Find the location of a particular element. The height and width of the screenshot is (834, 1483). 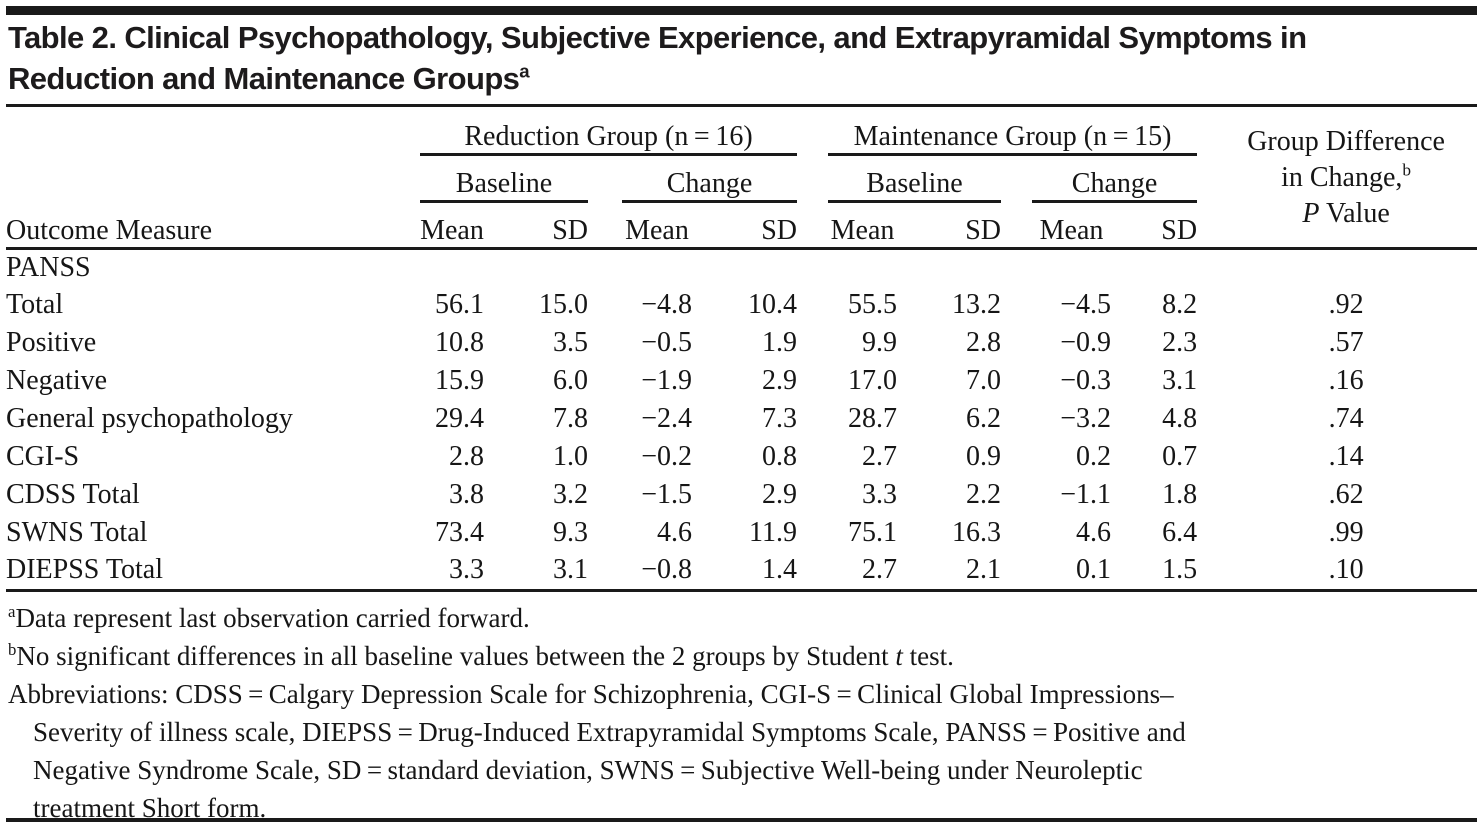

cell: 0.9 is located at coordinates (984, 456).